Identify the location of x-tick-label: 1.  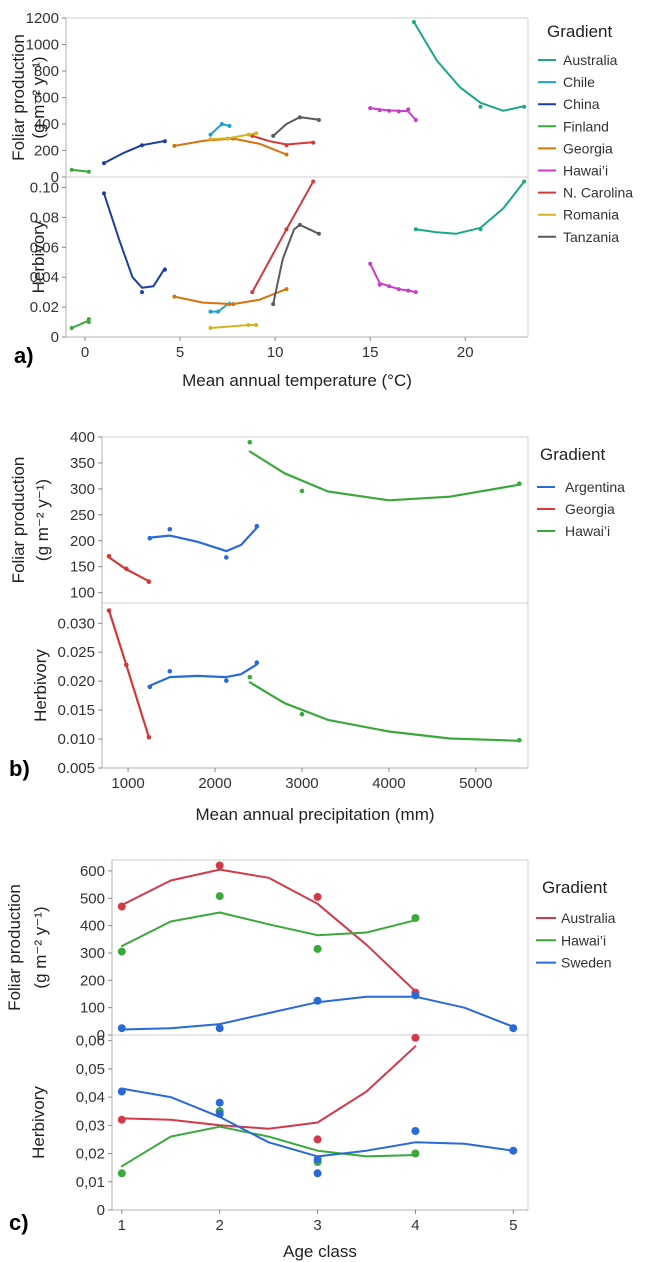
(122, 1225).